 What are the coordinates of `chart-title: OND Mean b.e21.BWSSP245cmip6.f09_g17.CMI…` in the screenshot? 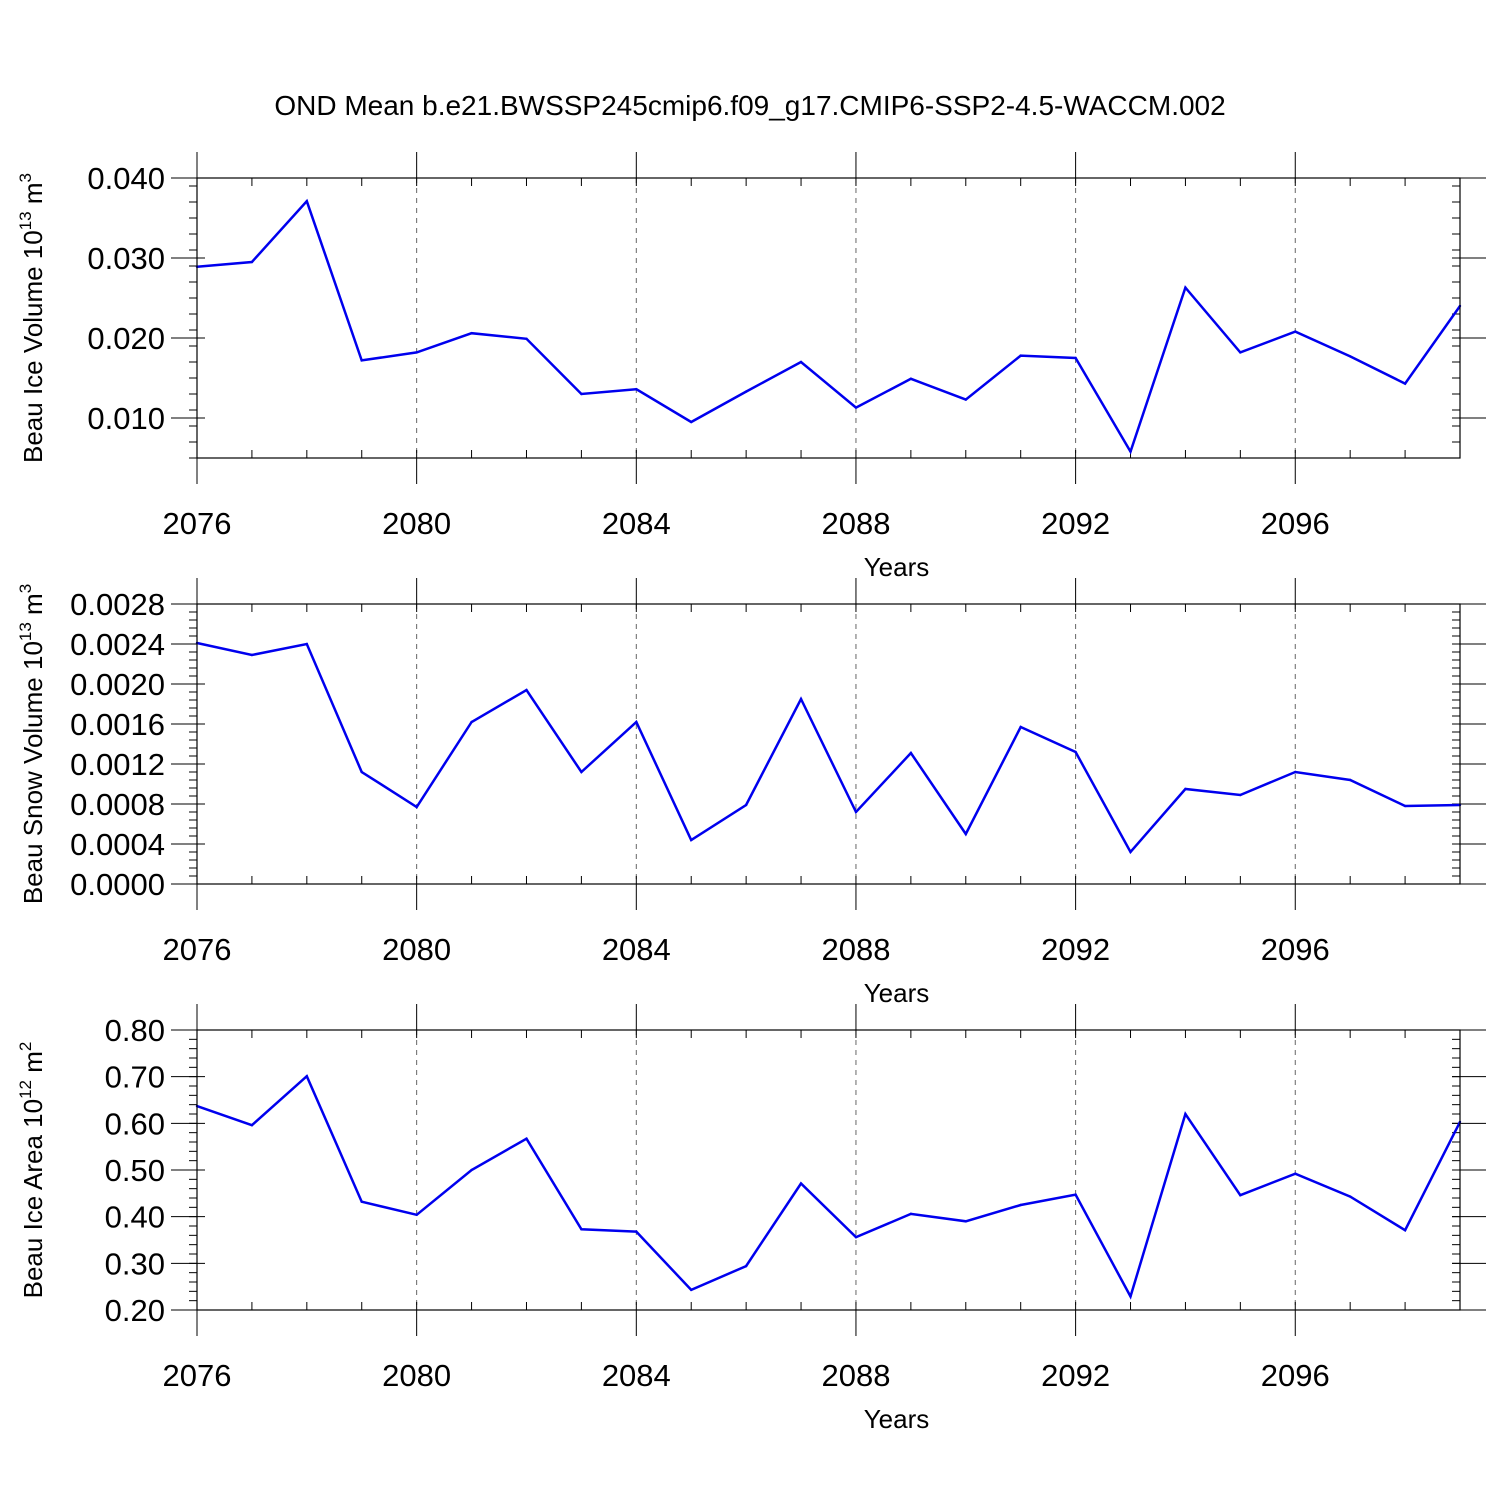 It's located at (749, 105).